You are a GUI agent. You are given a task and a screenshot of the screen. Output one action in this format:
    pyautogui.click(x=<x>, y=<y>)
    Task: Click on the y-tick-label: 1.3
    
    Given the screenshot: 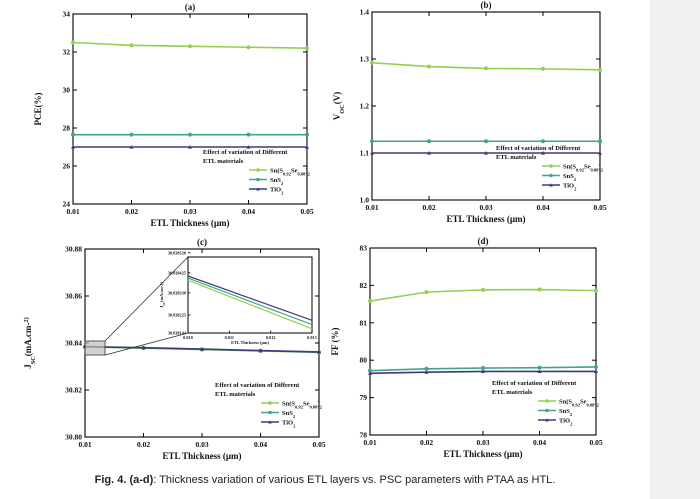 What is the action you would take?
    pyautogui.click(x=365, y=59)
    